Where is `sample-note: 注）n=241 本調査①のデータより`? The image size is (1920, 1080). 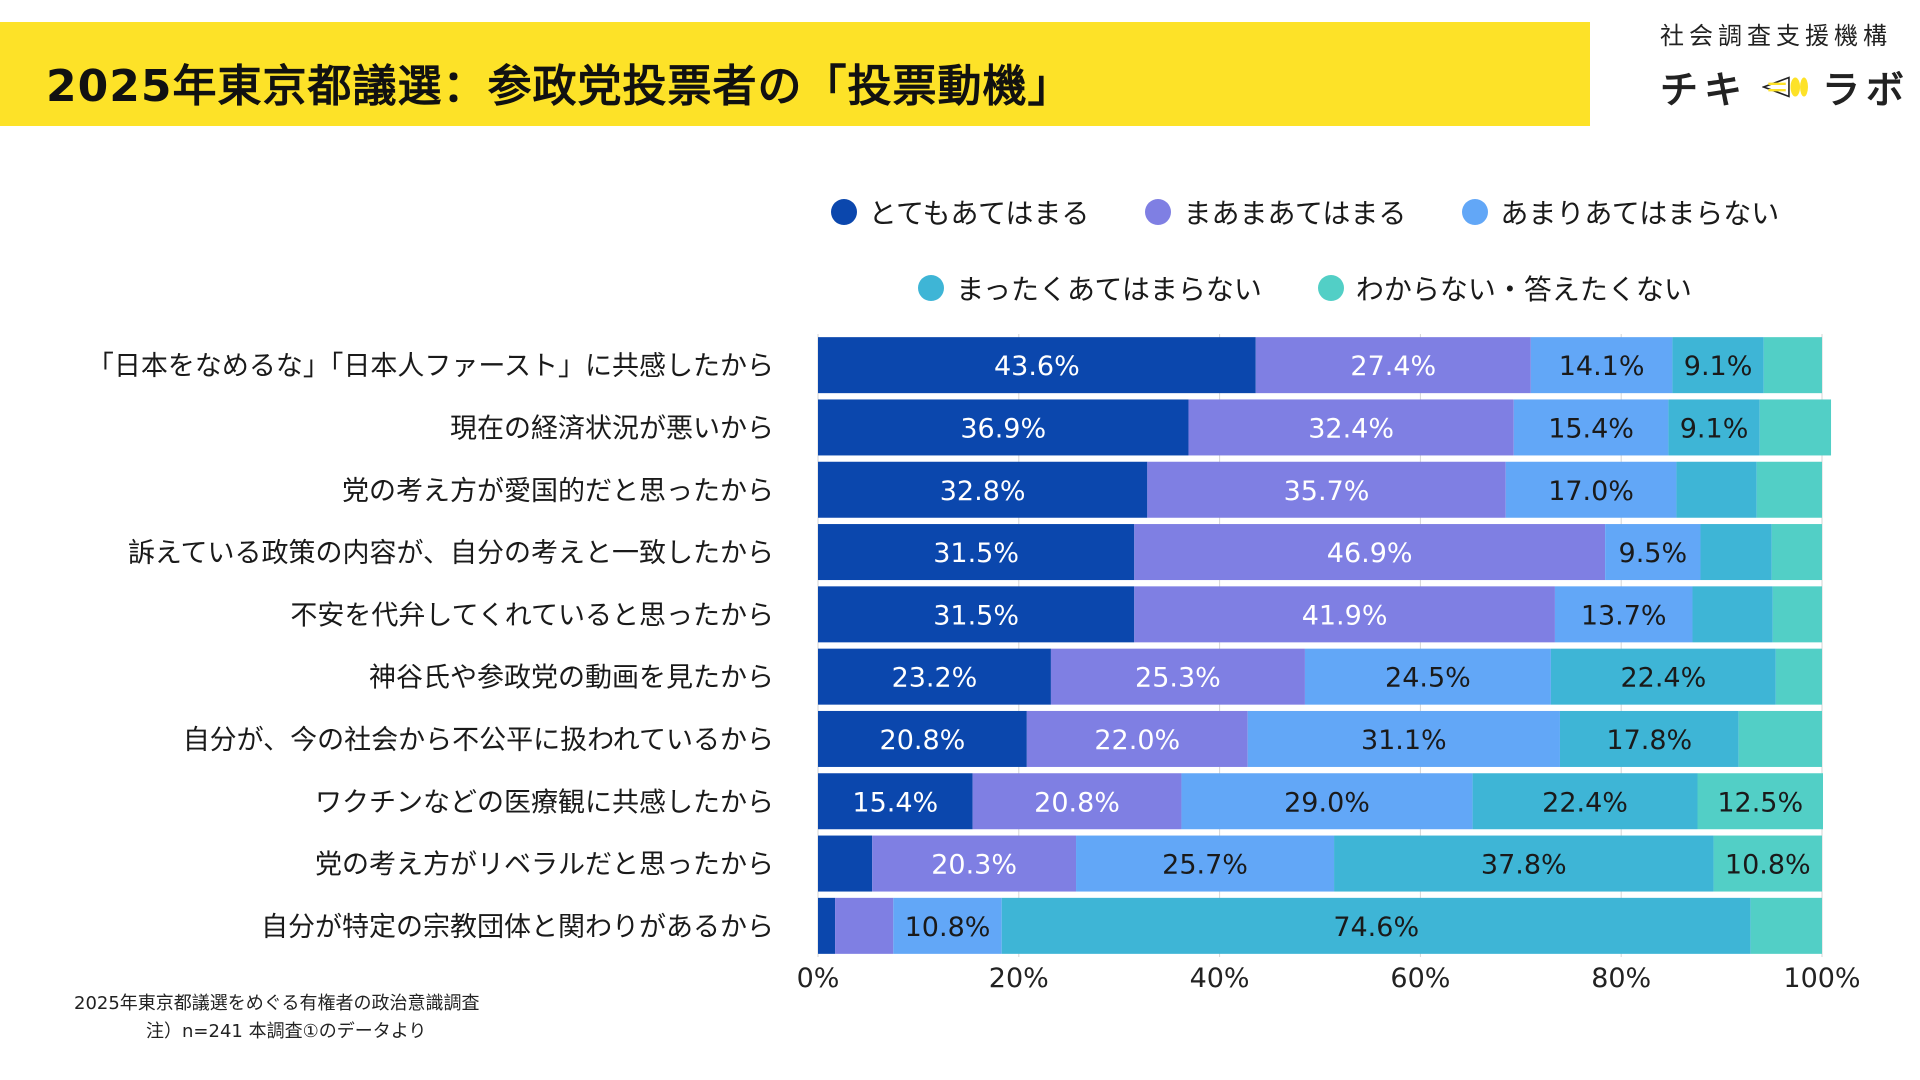
sample-note: 注）n=241 本調査①のデータより is located at coordinates (286, 1031).